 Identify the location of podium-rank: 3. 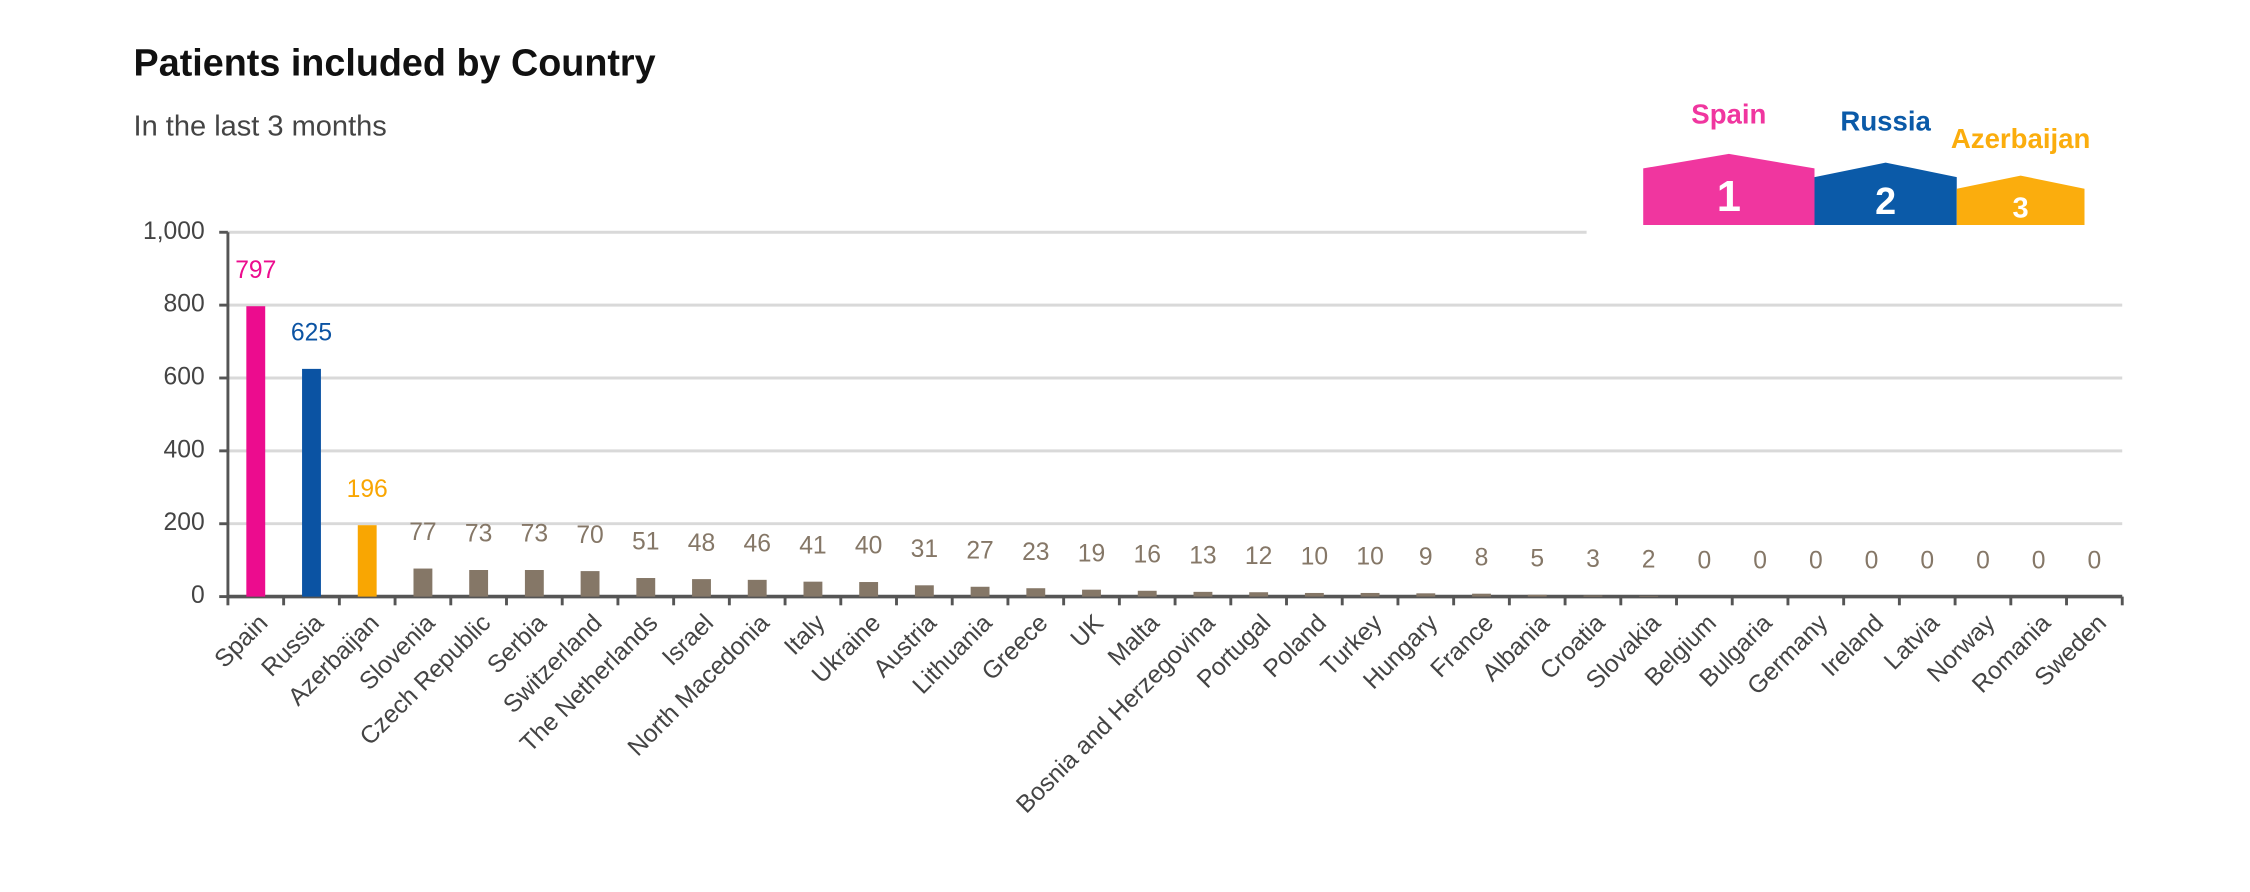
(2021, 208).